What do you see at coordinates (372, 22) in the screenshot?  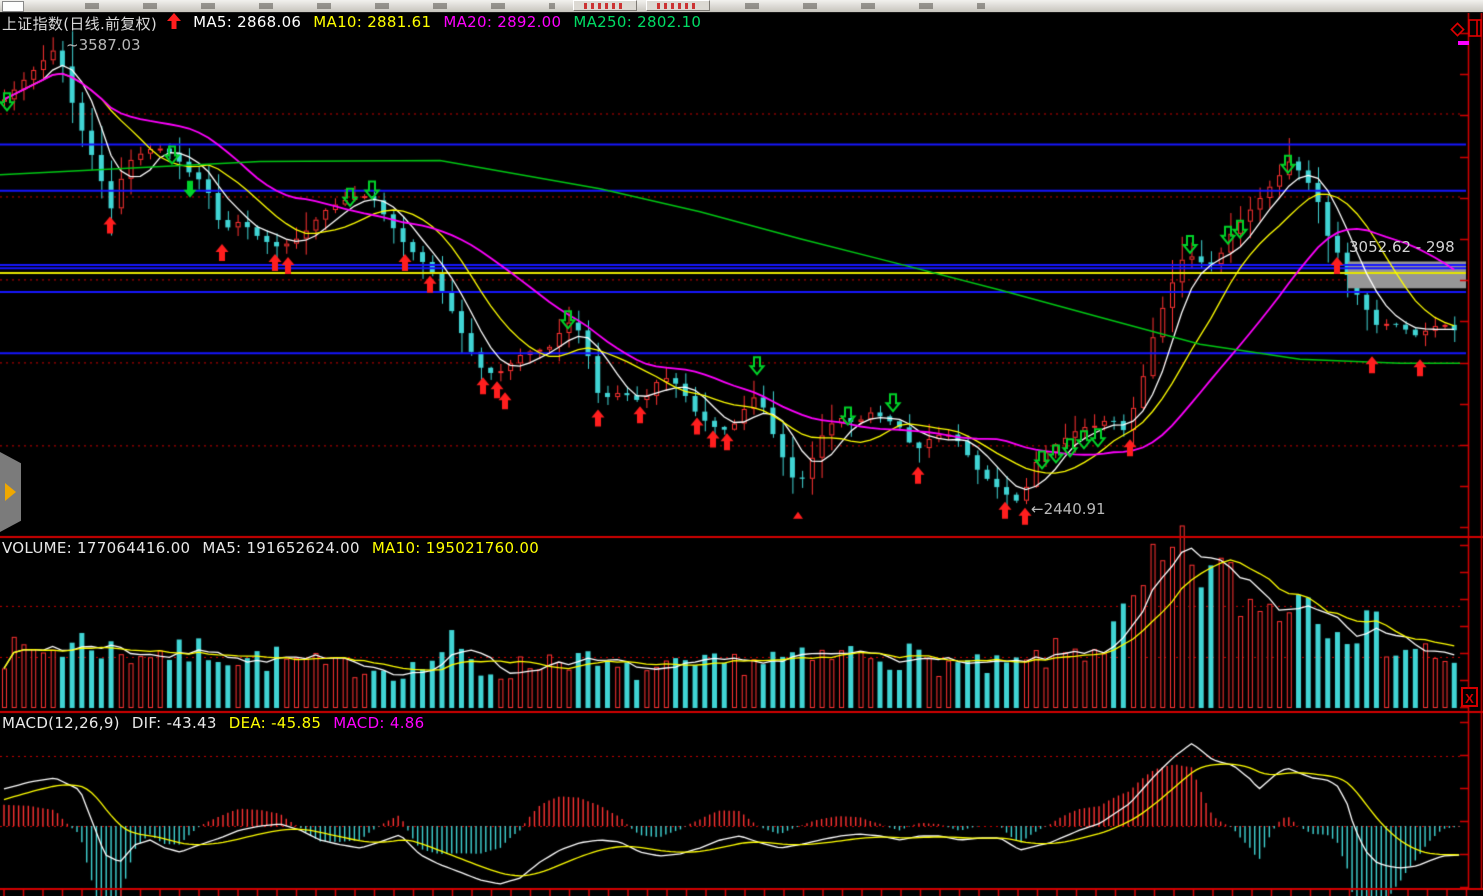 I see `ma10-value: MA10: 2881.61` at bounding box center [372, 22].